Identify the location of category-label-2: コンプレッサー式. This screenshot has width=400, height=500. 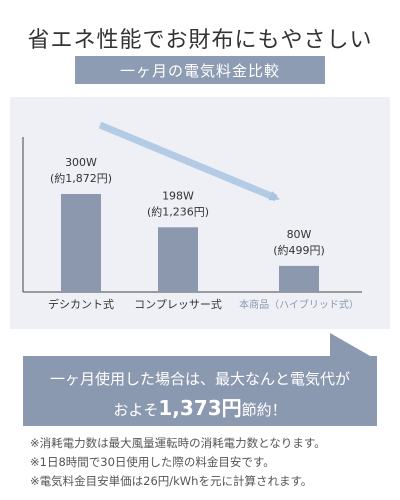
(178, 304).